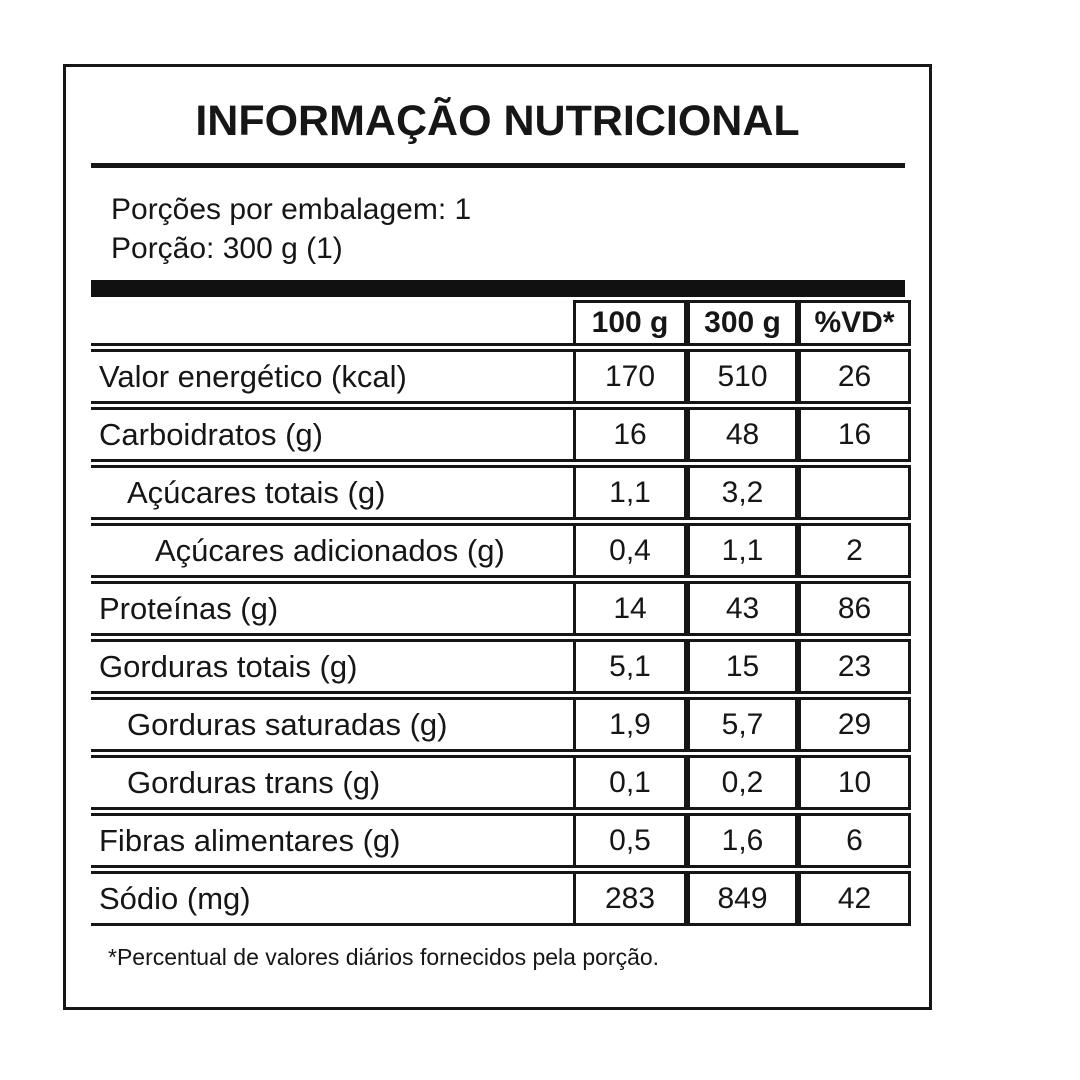 This screenshot has height=1080, width=1080. I want to click on value-100g: 5,1, so click(630, 666).